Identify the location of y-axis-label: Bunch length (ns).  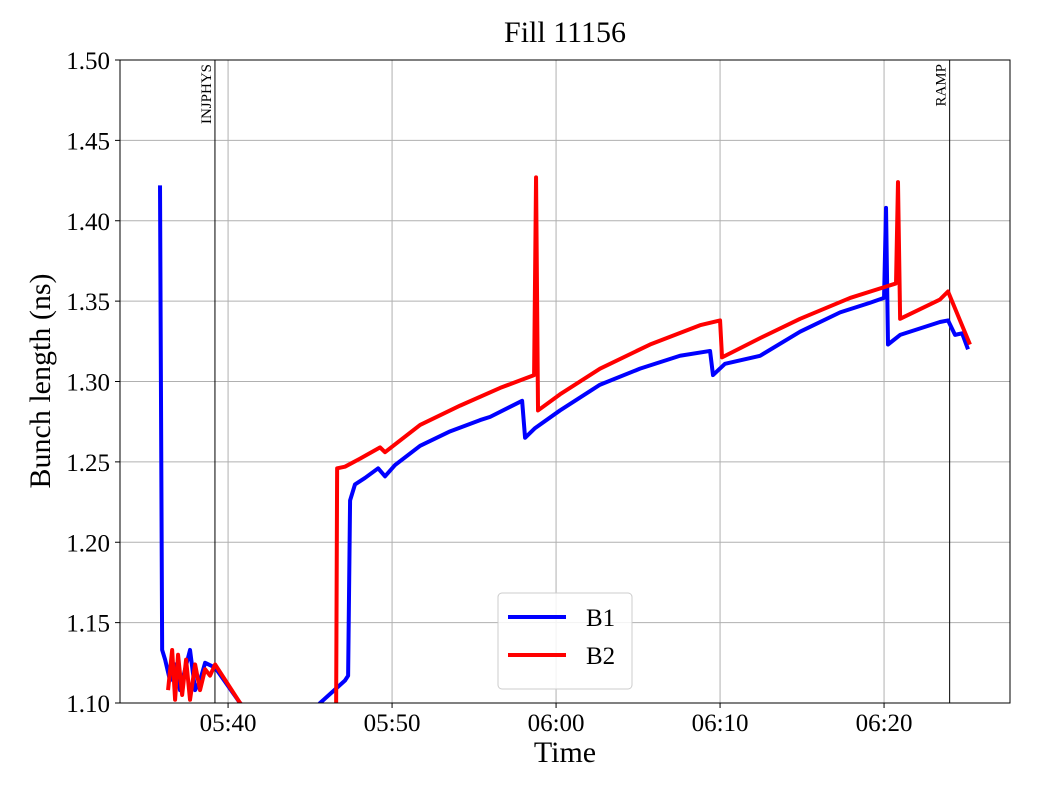
(40, 381).